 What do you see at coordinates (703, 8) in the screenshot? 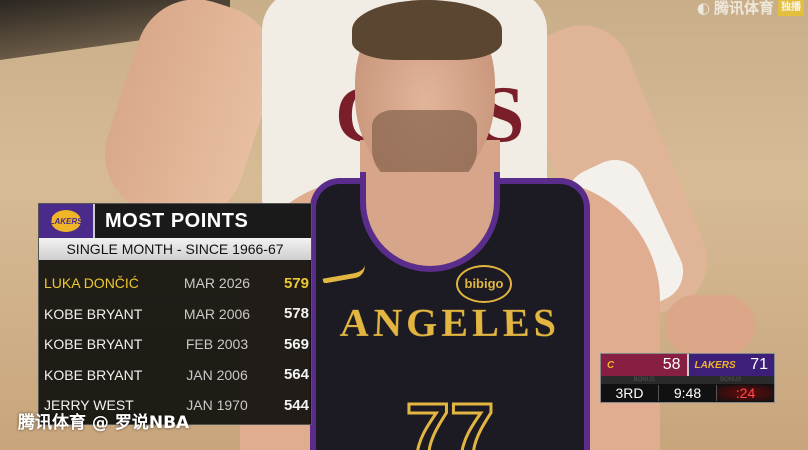
I see `tencent-logo-icon: ◐` at bounding box center [703, 8].